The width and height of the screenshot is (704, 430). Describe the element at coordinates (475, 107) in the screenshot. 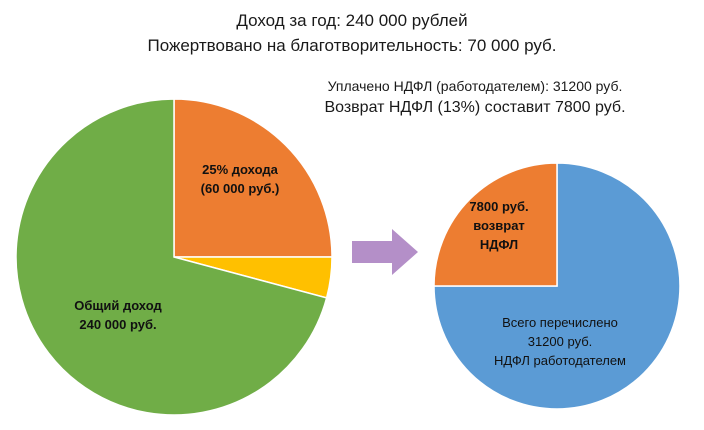

I see `note-tax-refund: Возврат НДФЛ (13%) составит 7800 руб.` at that location.